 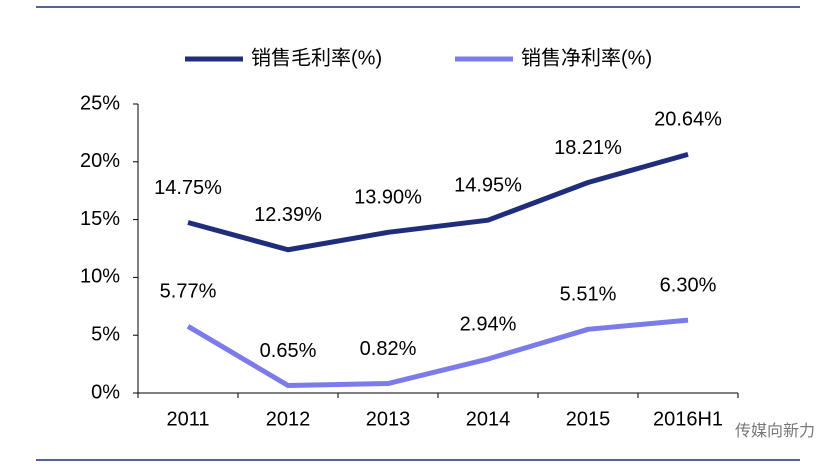 I want to click on y-tick-label: 5%, so click(x=105, y=334).